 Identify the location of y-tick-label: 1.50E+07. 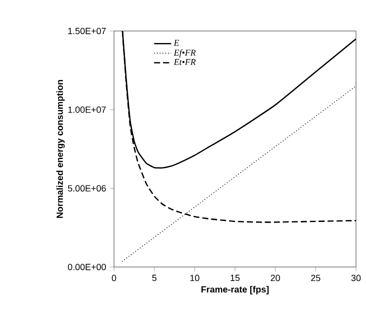
(87, 31).